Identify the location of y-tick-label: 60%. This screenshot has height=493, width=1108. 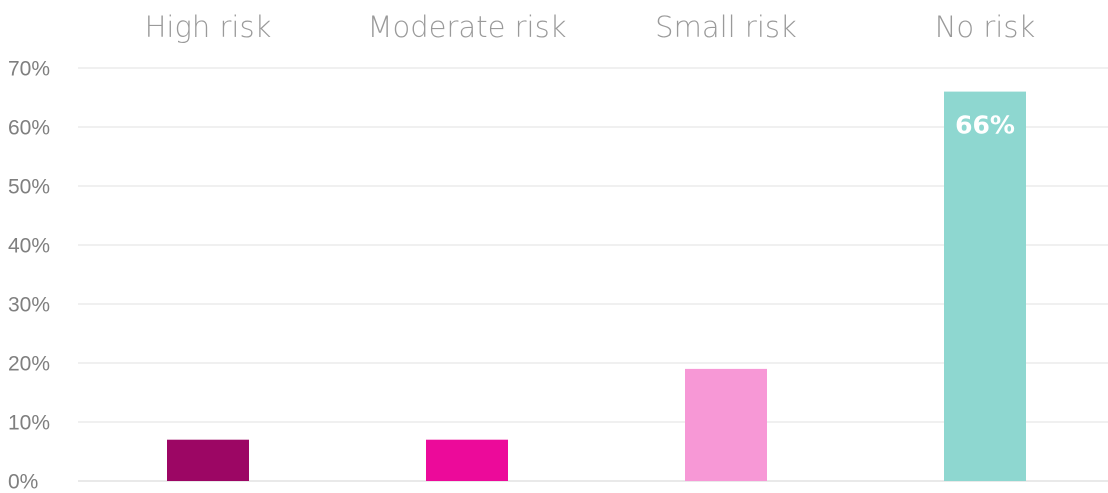
(29, 128).